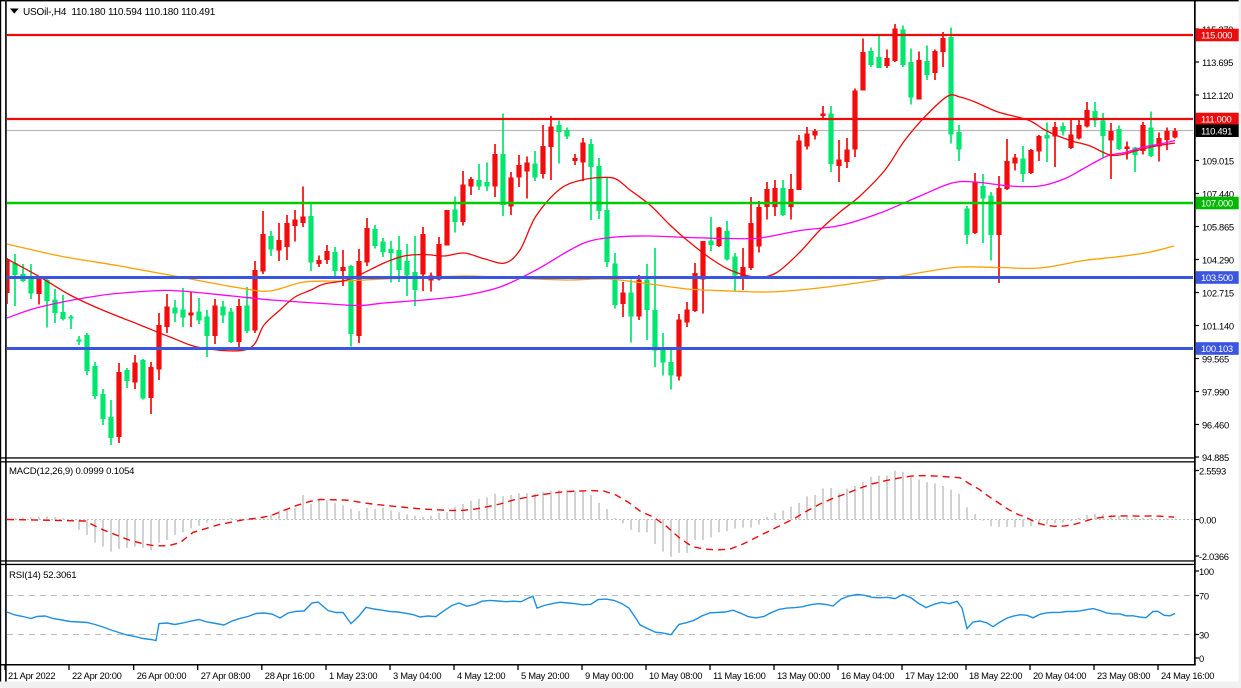  Describe the element at coordinates (1218, 160) in the screenshot. I see `svg-text: 109.015` at that location.